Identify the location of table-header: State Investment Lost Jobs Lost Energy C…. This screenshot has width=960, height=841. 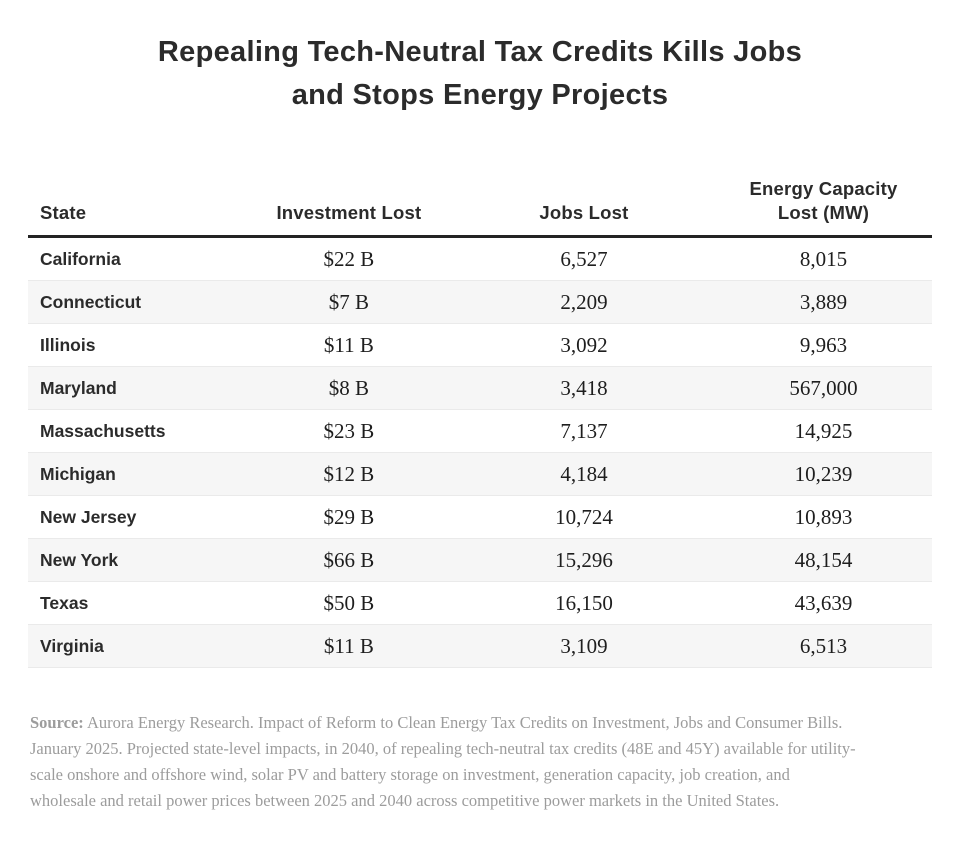
(480, 207).